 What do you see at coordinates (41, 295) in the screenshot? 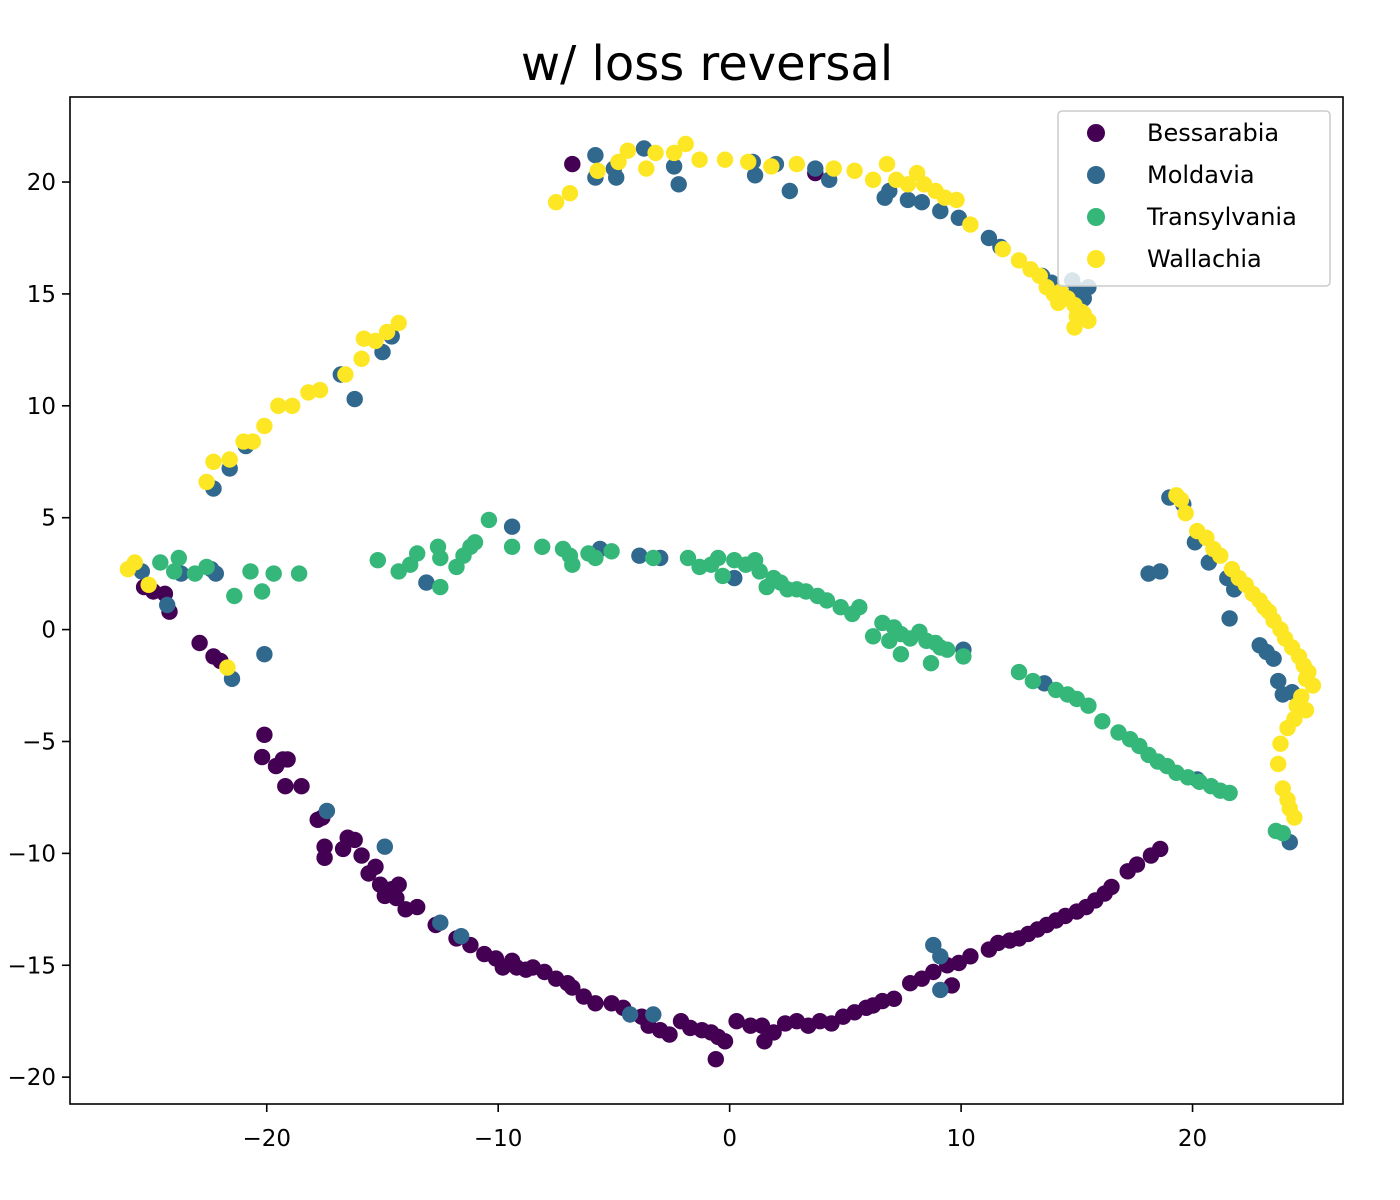
I see `y-tick-label: 15` at bounding box center [41, 295].